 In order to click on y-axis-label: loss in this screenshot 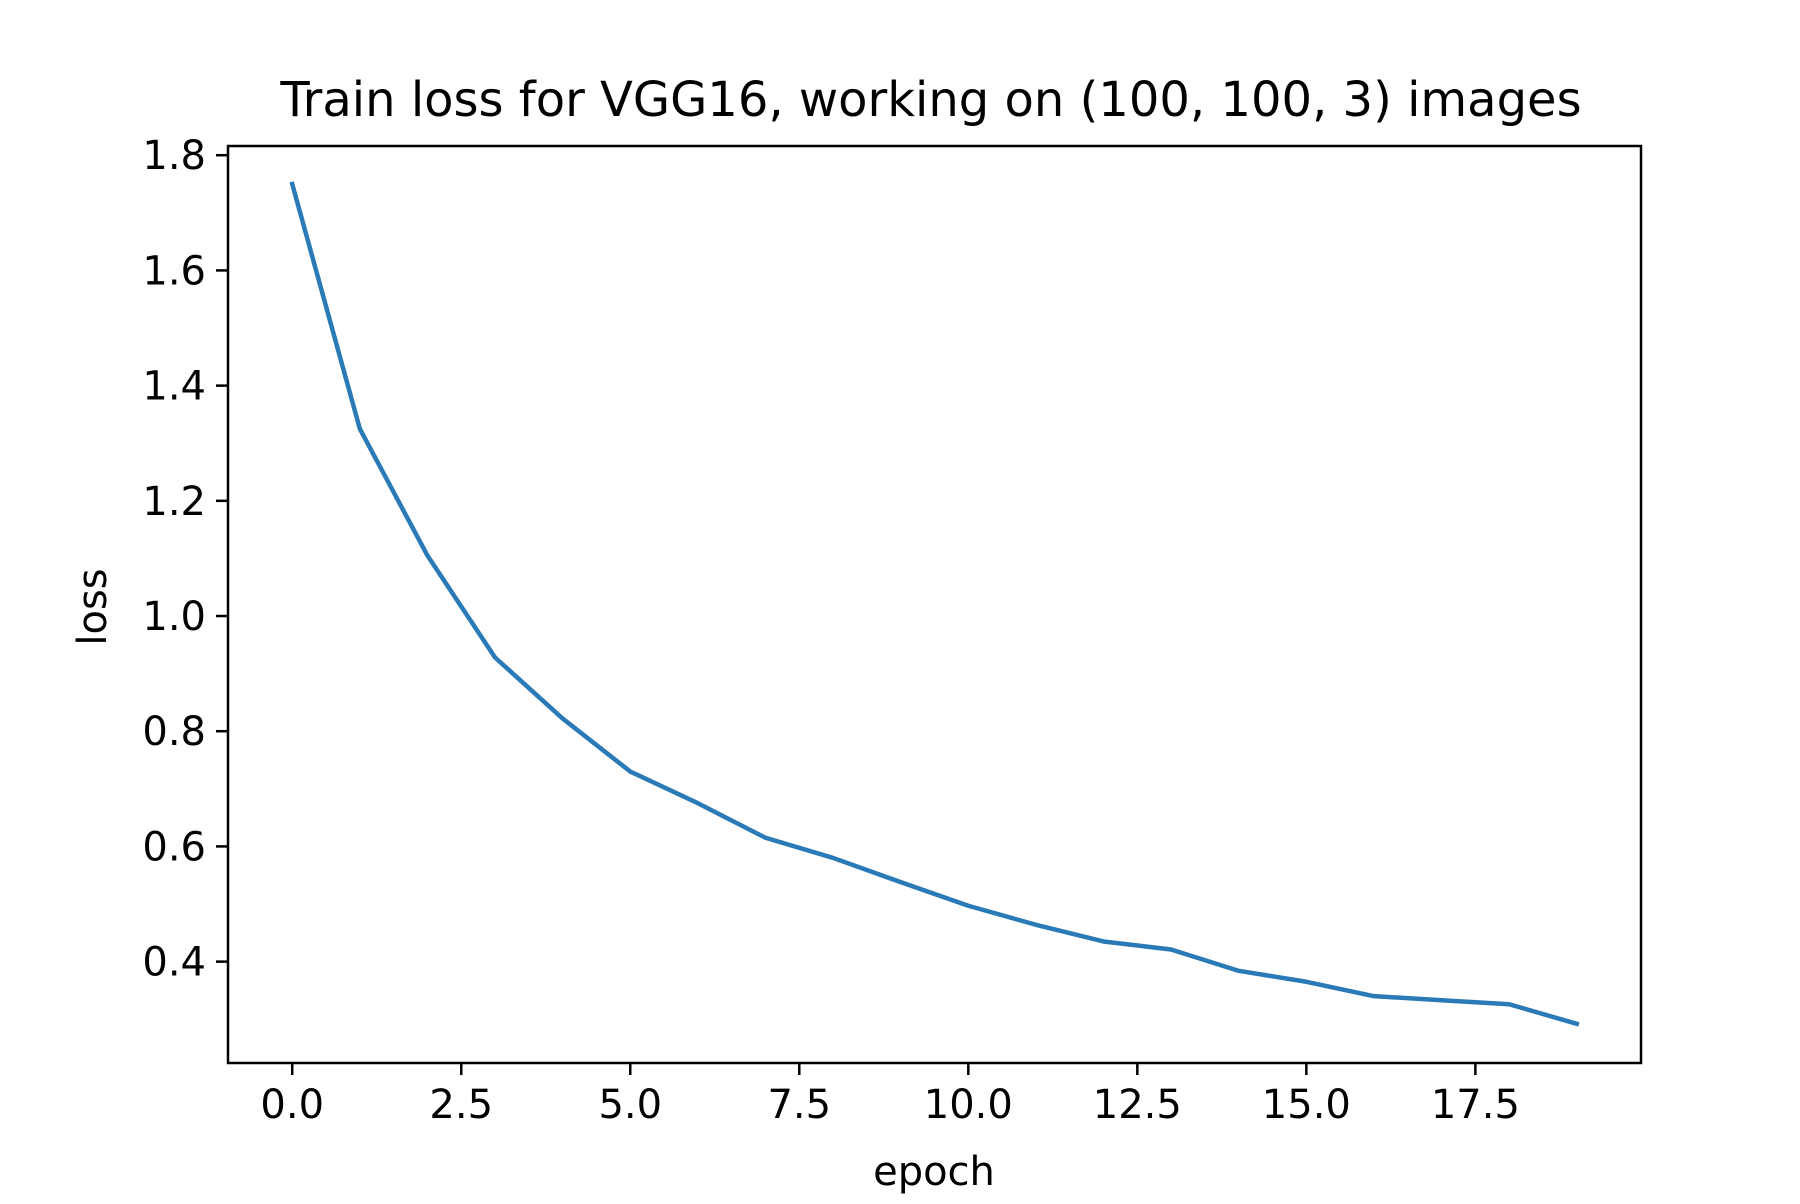, I will do `click(93, 606)`.